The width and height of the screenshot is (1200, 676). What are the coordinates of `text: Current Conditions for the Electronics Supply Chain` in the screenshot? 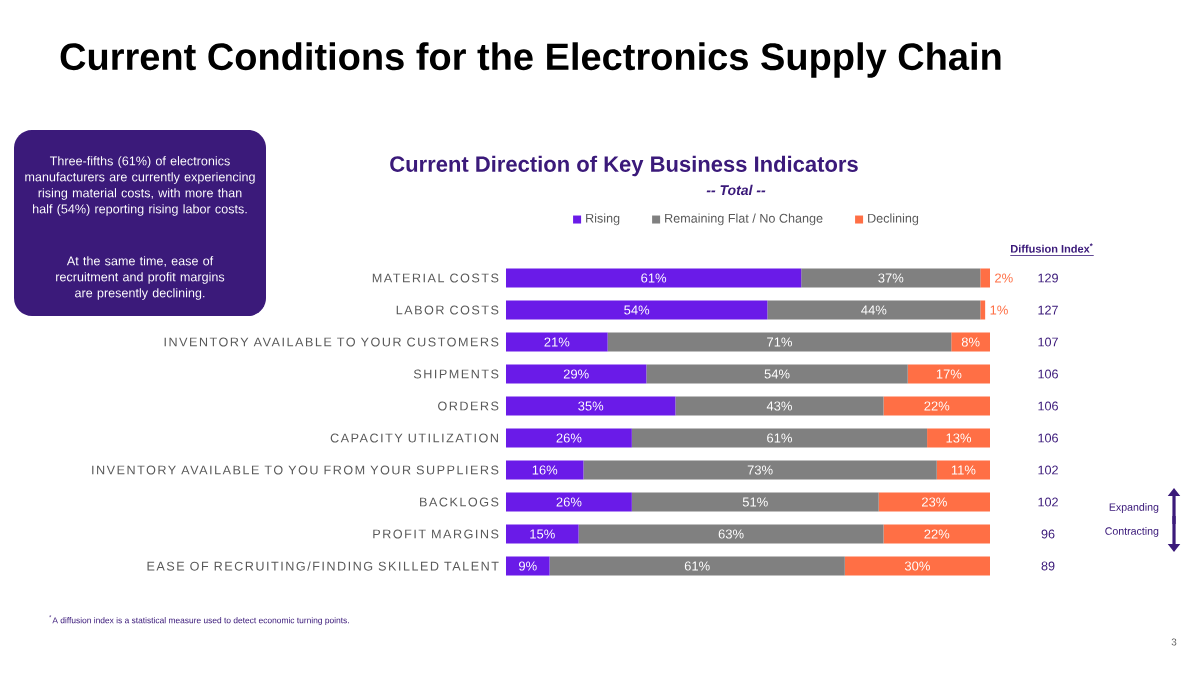 It's located at (530, 60).